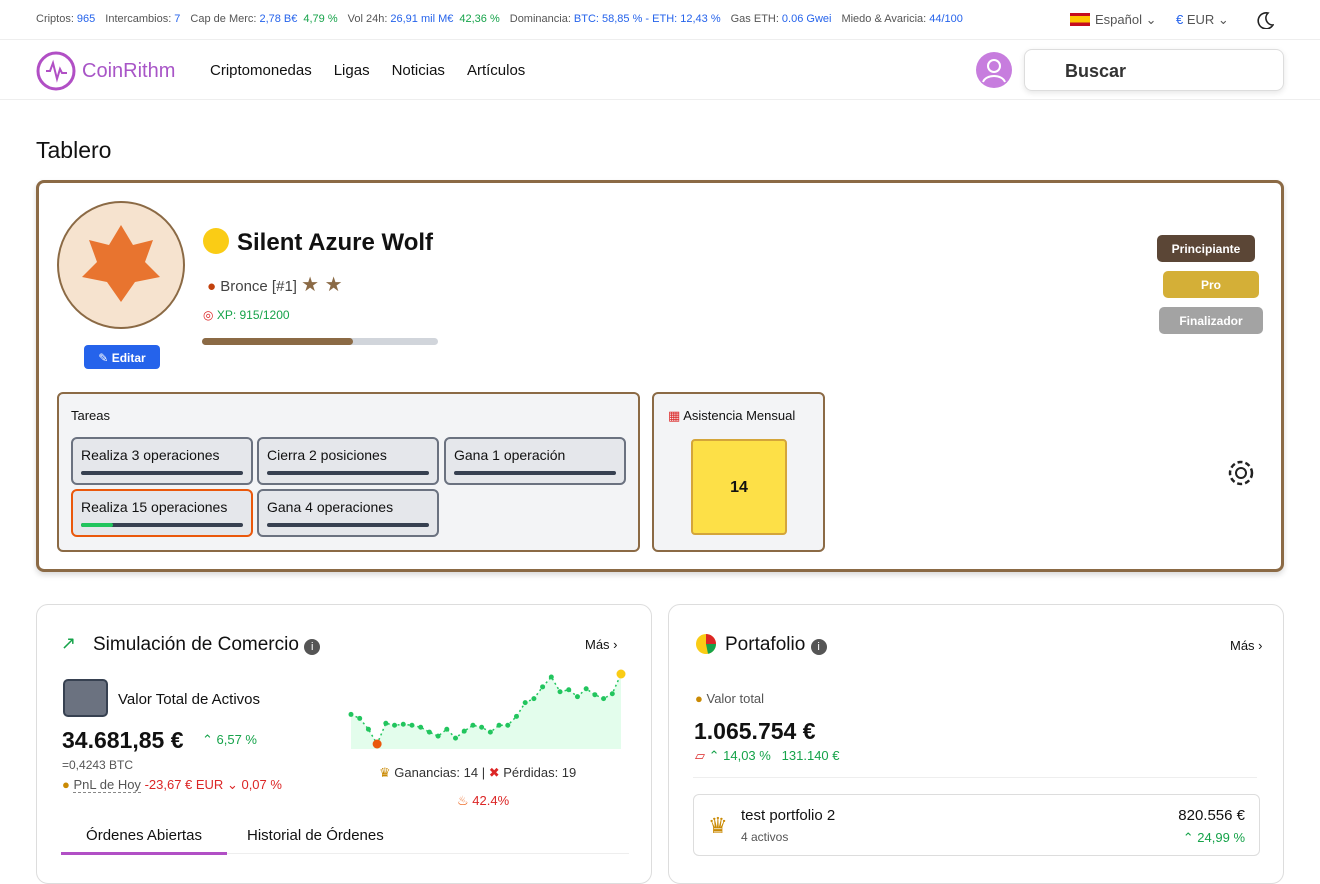 Image resolution: width=1320 pixels, height=884 pixels. I want to click on stat-label: Intercambios:, so click(138, 19).